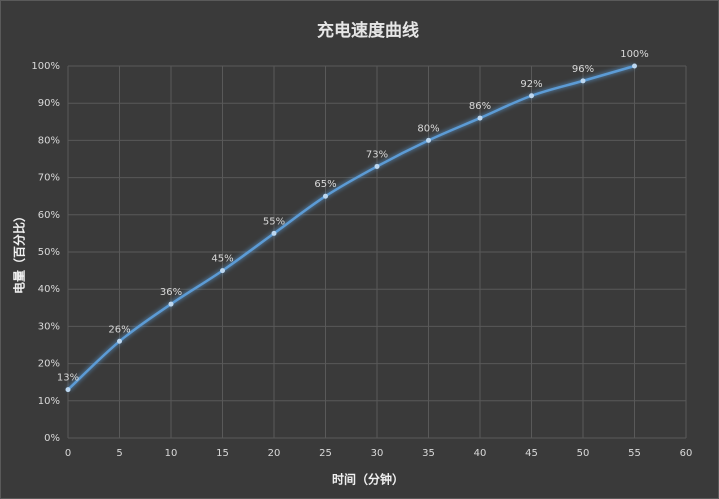  What do you see at coordinates (325, 453) in the screenshot?
I see `x-tick-label: 25` at bounding box center [325, 453].